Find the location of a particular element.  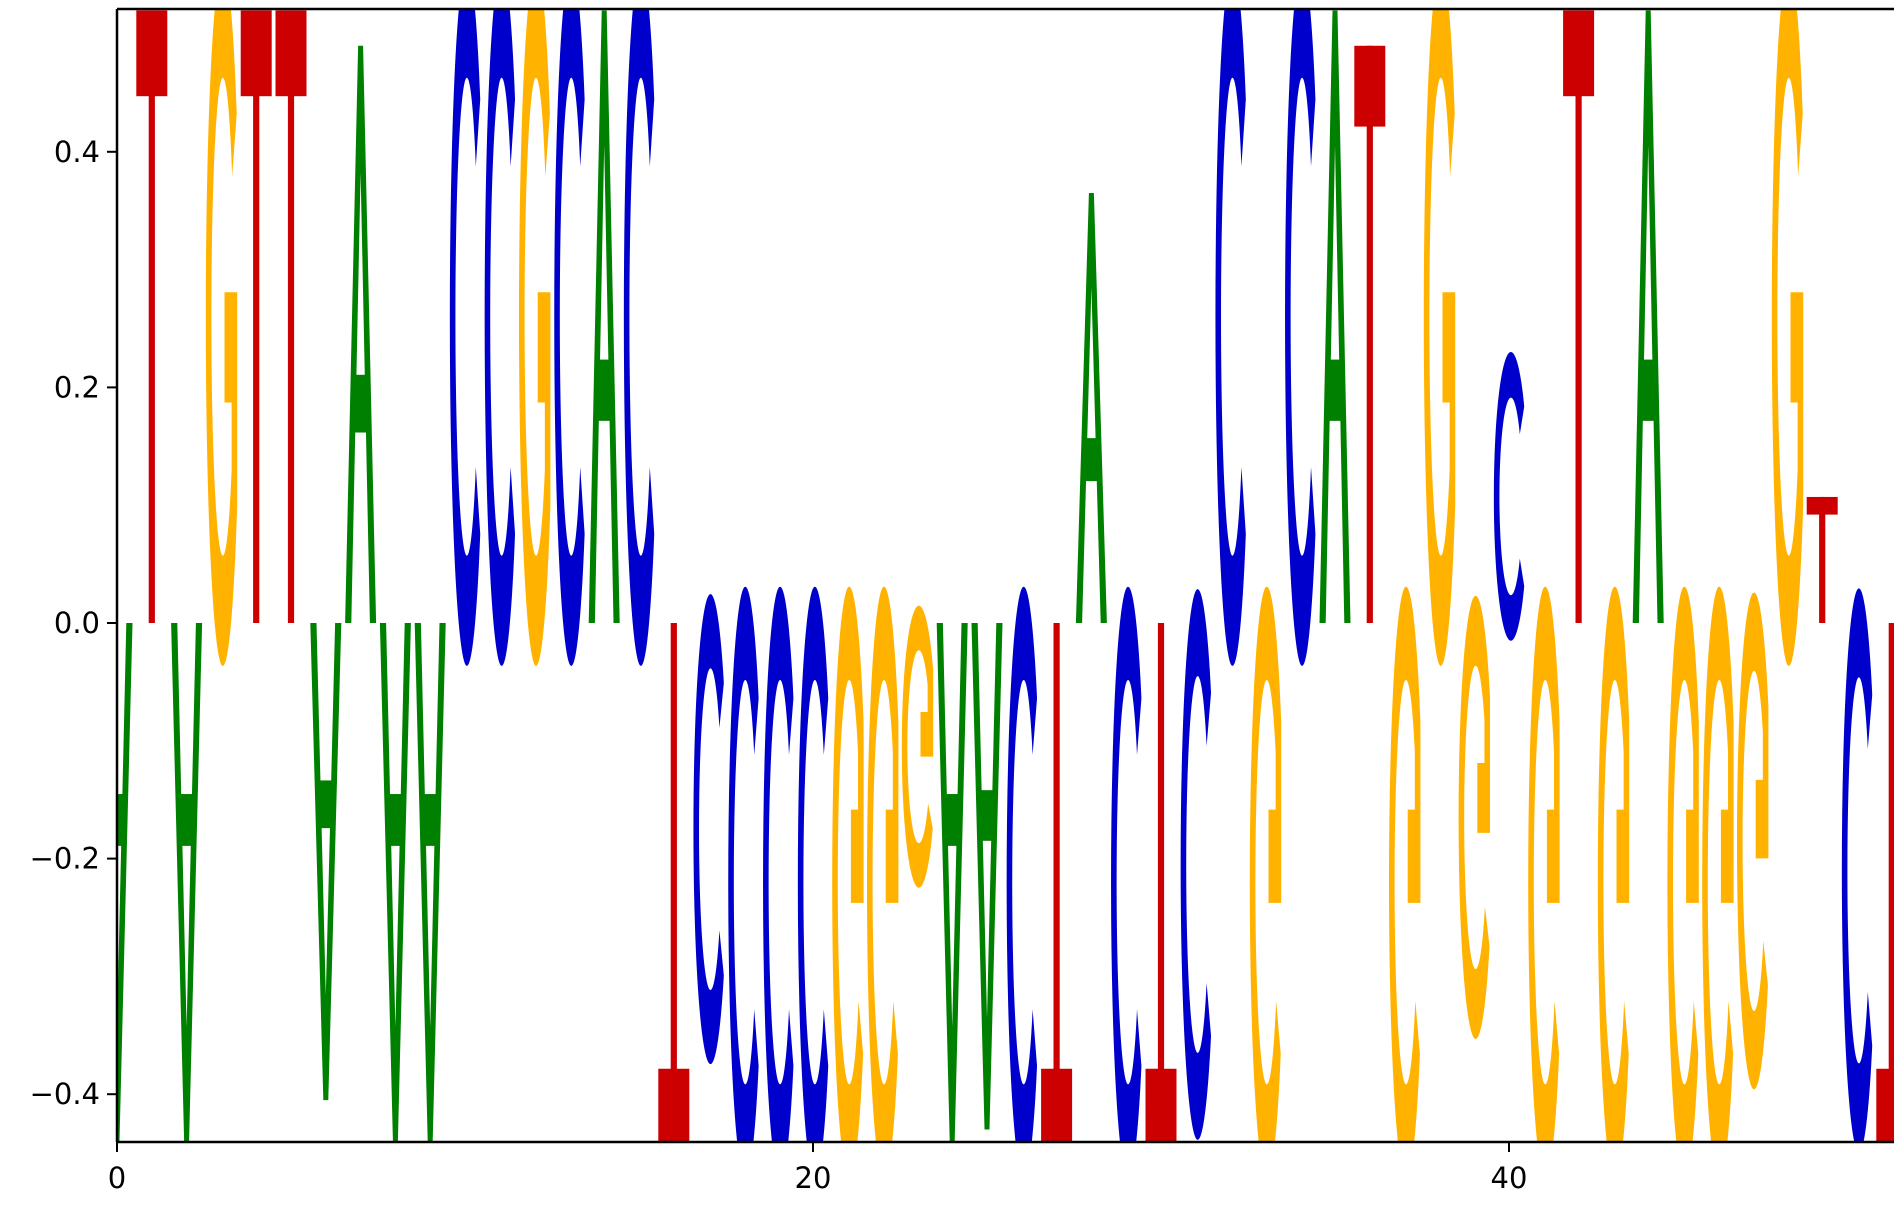

y-tick-label: 0.4 is located at coordinates (77, 152).